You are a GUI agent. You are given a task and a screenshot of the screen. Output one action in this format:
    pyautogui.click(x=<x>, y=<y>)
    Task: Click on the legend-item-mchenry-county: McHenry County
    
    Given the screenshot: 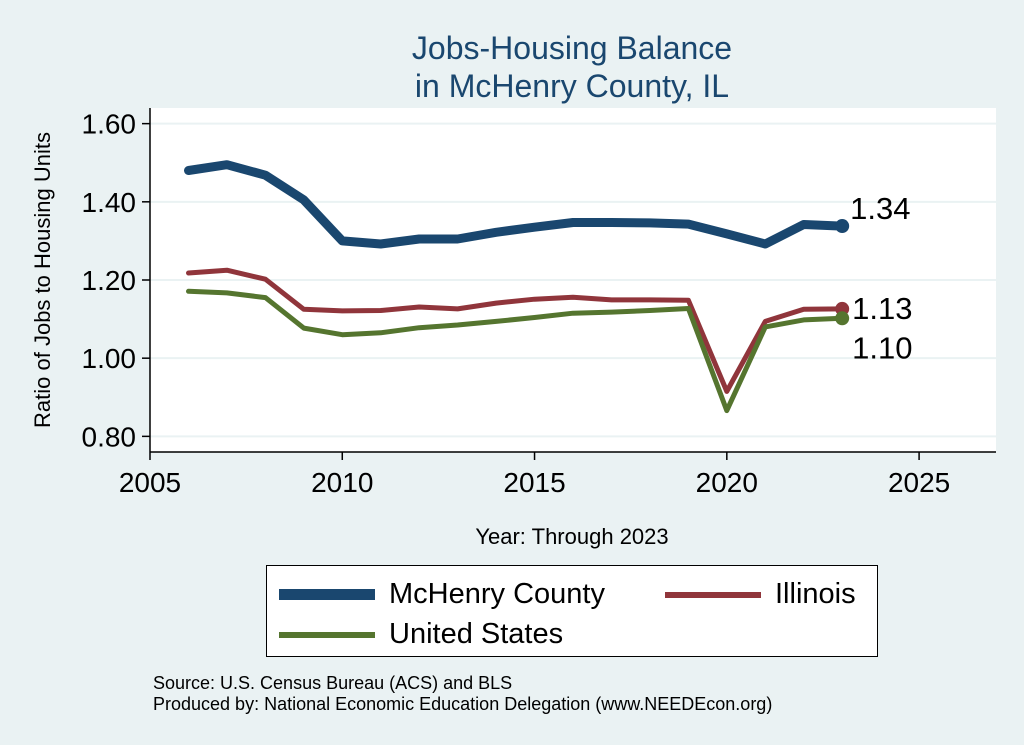 What is the action you would take?
    pyautogui.click(x=442, y=594)
    